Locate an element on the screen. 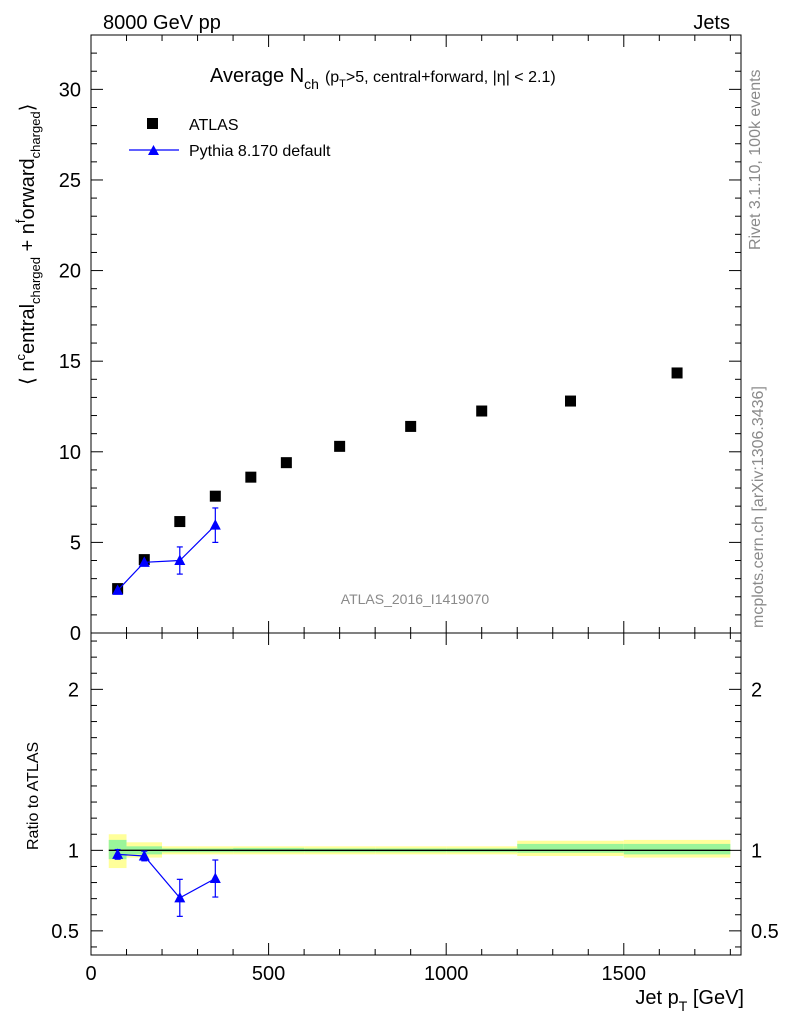 The width and height of the screenshot is (786, 1024). legend: ATLAS Pythia 8.170 default is located at coordinates (230, 138).